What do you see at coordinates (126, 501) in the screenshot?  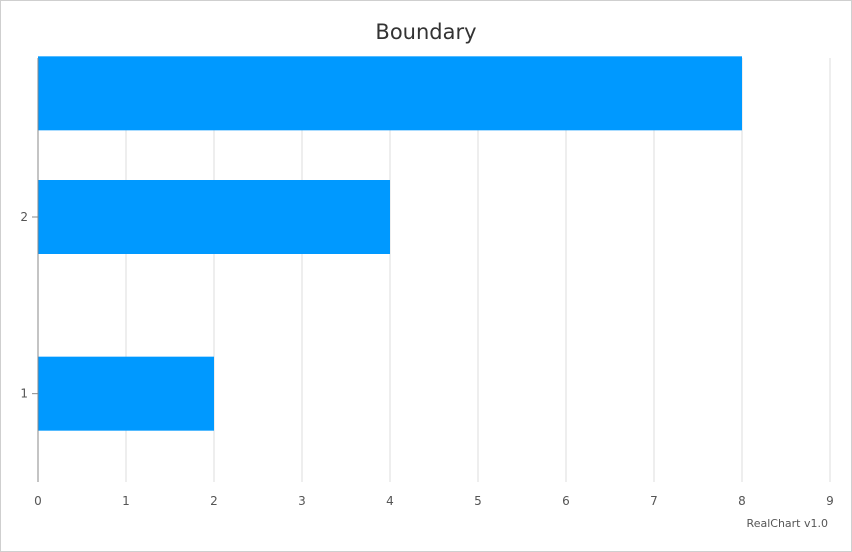 I see `x-tick-label: 1` at bounding box center [126, 501].